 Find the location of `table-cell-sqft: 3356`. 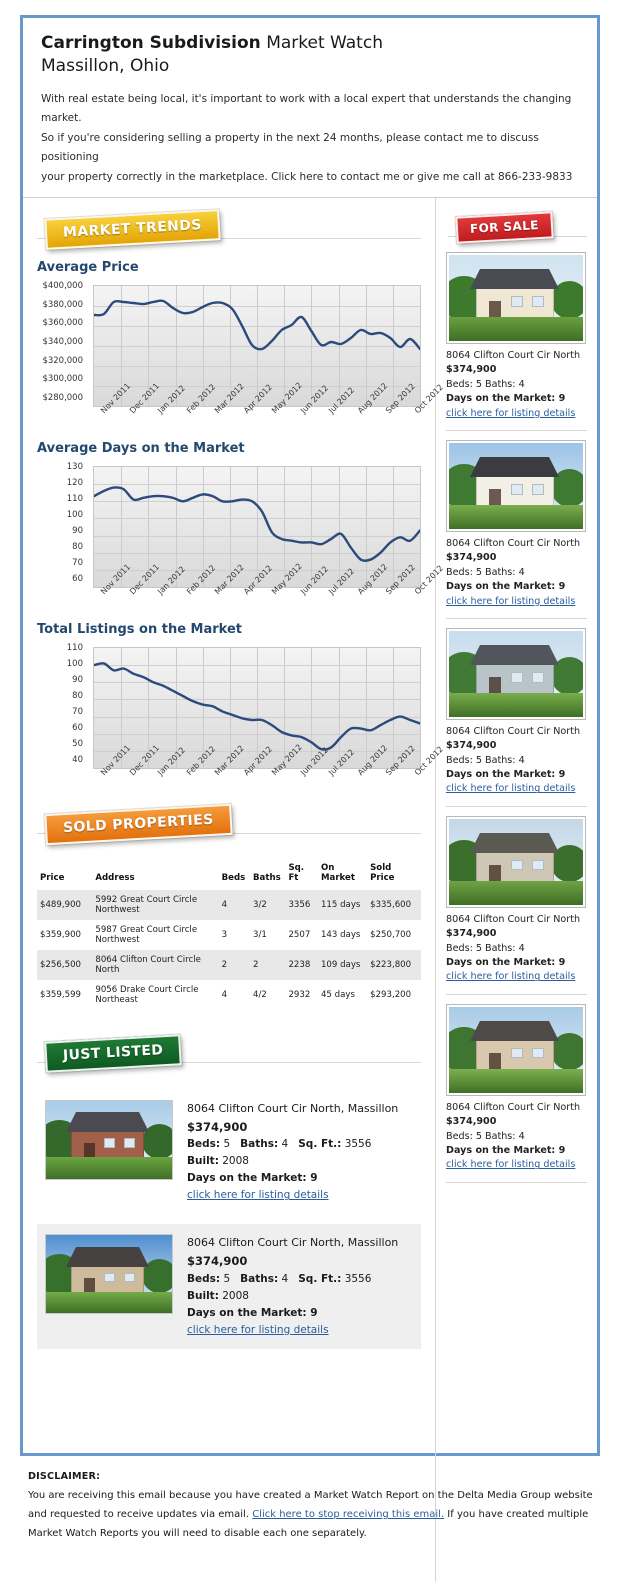

table-cell-sqft: 3356 is located at coordinates (301, 904).